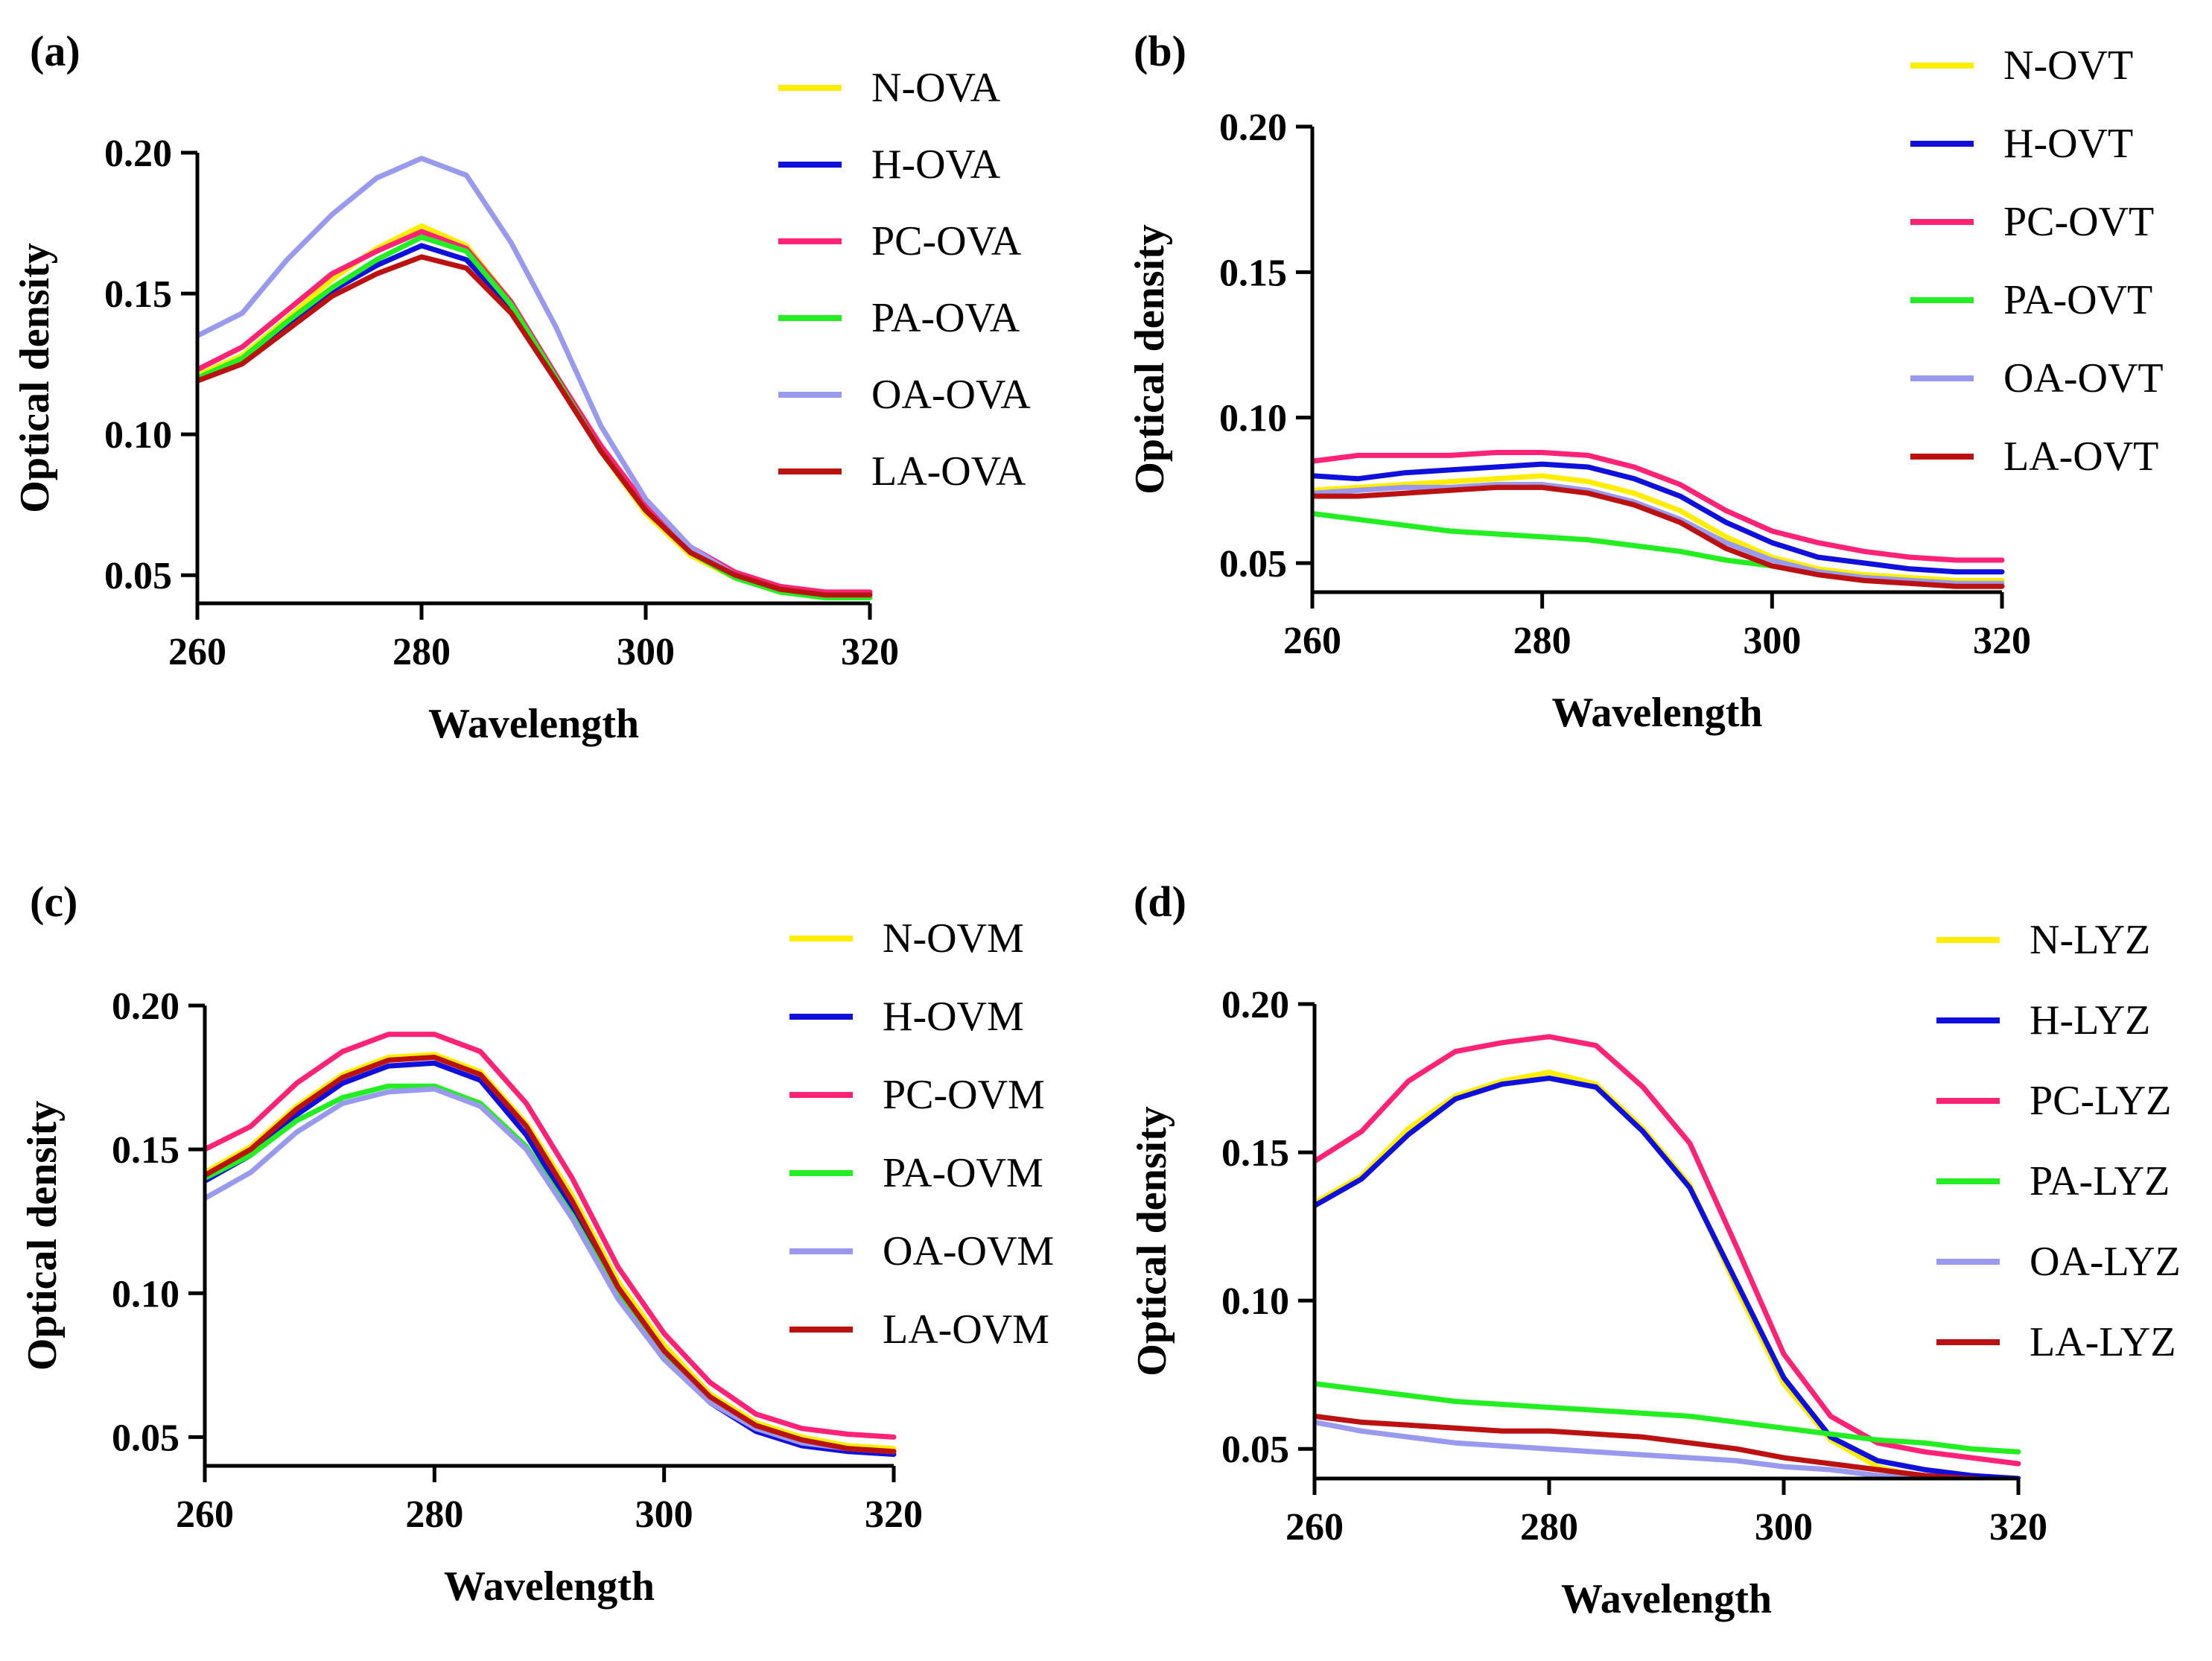 Image resolution: width=2212 pixels, height=1661 pixels. Describe the element at coordinates (2100, 1181) in the screenshot. I see `legend-label-pa-lyz: PA-LYZ` at that location.